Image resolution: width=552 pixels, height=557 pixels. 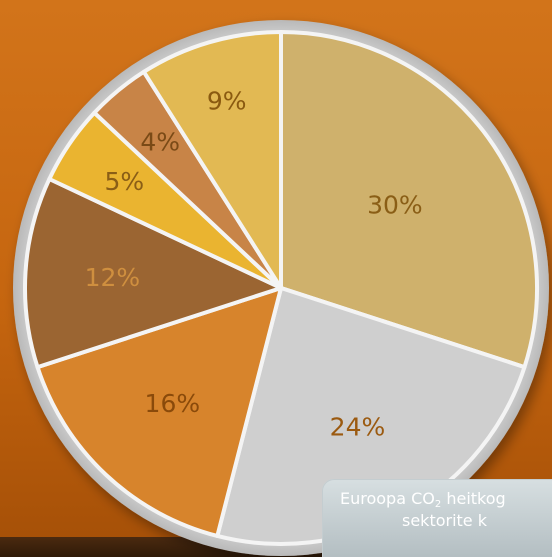 What do you see at coordinates (113, 277) in the screenshot?
I see `pie-slice-label-3: 12%` at bounding box center [113, 277].